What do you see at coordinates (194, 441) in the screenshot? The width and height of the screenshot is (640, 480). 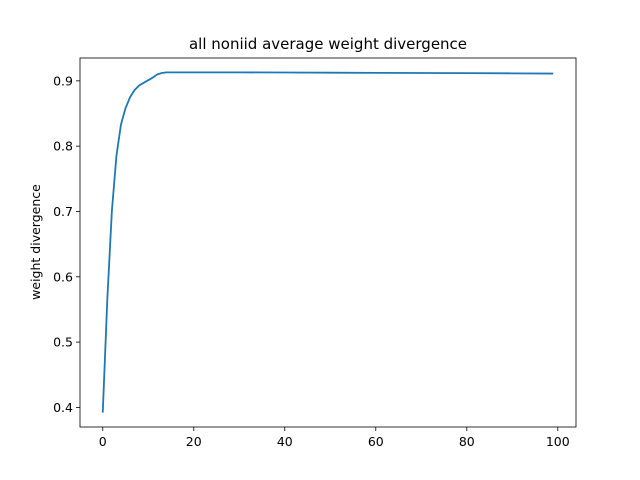 I see `x-tick-label-20: 20` at bounding box center [194, 441].